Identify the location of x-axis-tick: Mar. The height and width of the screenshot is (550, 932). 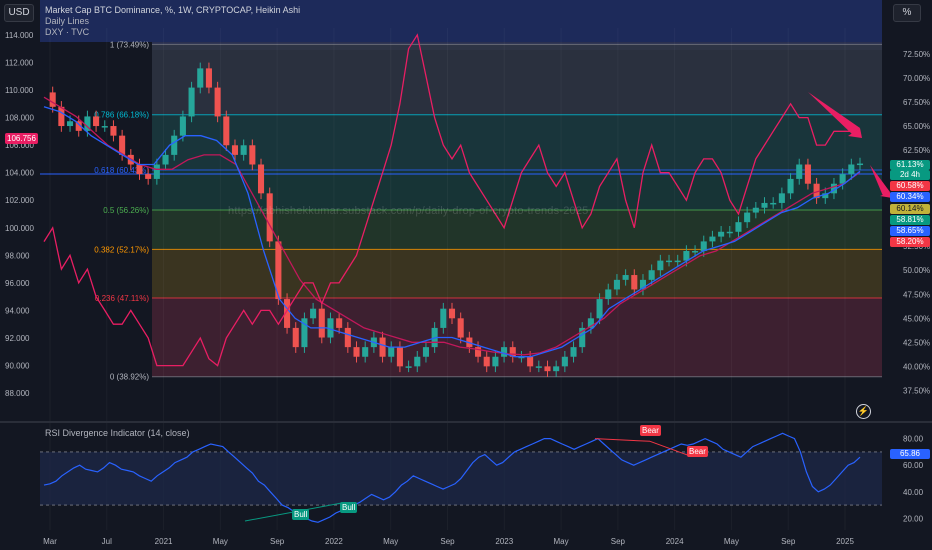
(50, 541).